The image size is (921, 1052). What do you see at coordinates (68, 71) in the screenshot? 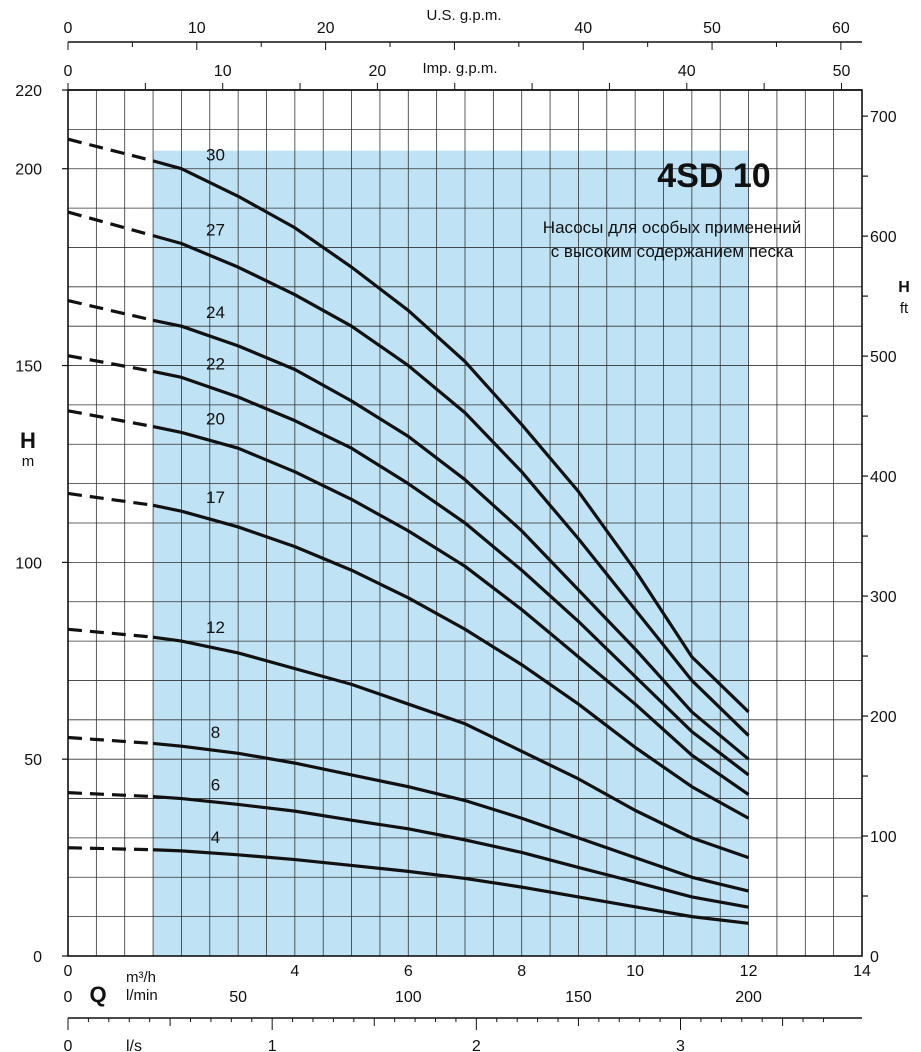
I see `top-imp-tick-label: 0` at bounding box center [68, 71].